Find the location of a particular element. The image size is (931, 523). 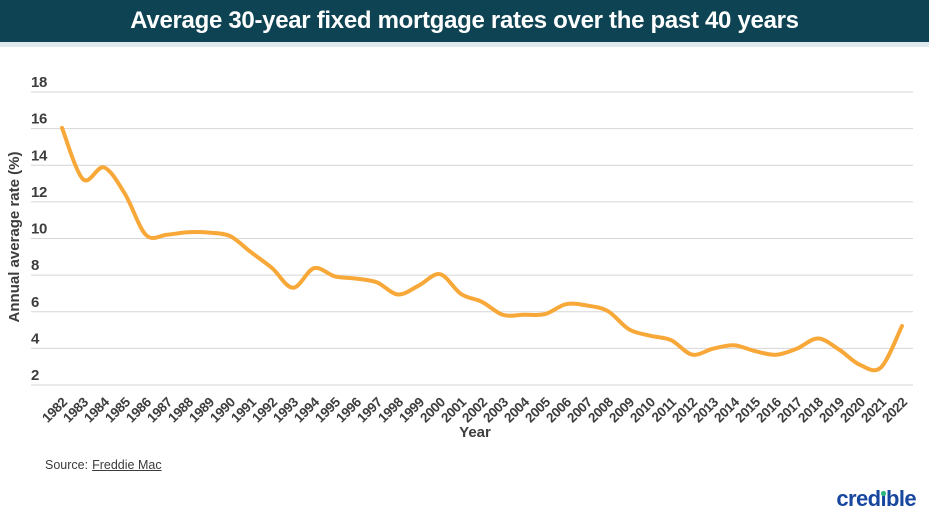

source-link: Freddie Mac is located at coordinates (127, 465).